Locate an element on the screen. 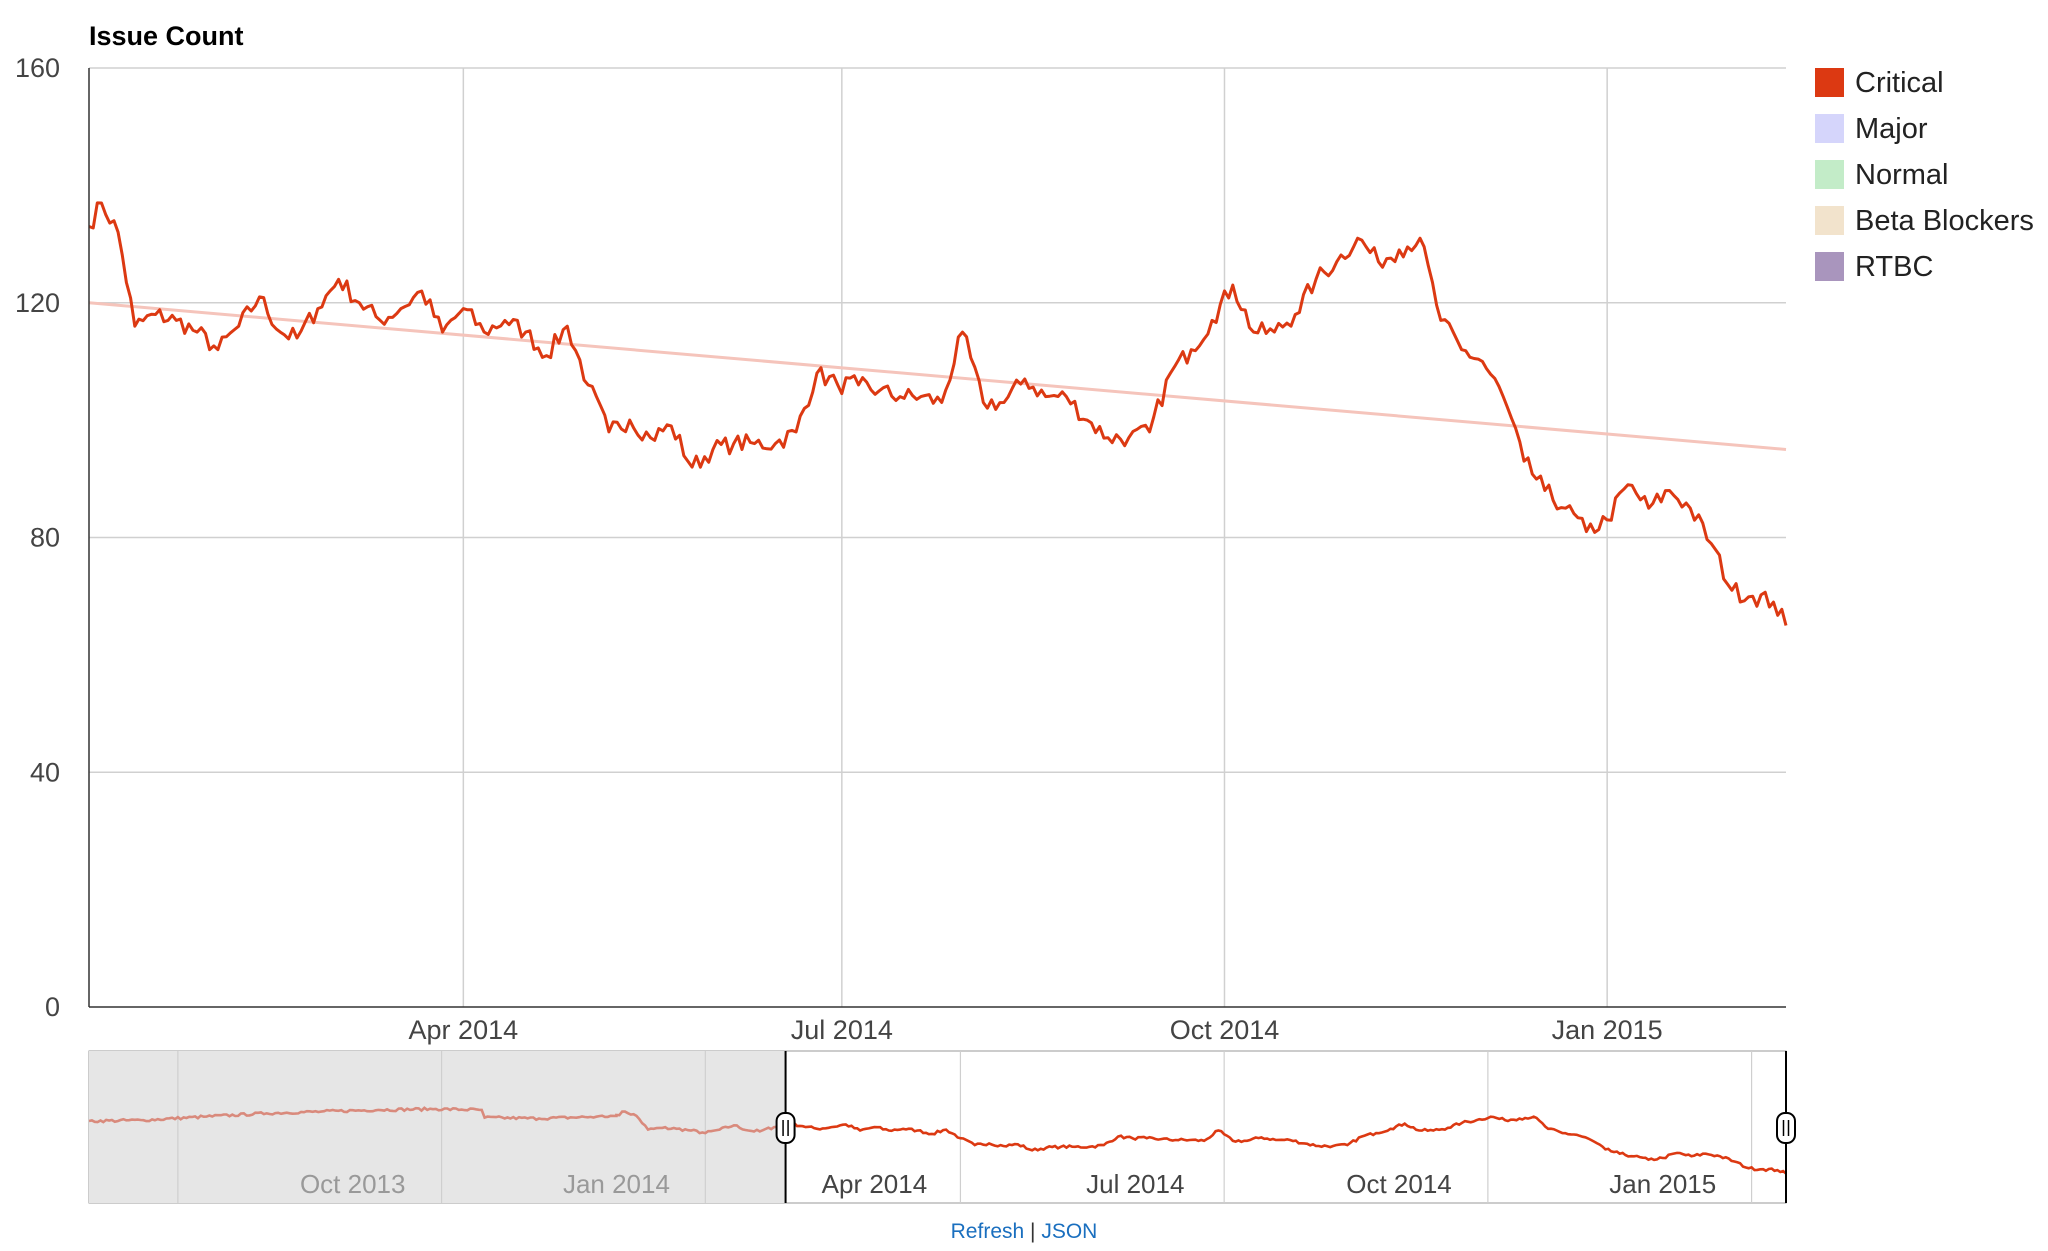  navigator-tick-label: Apr 2014 is located at coordinates (875, 1184).